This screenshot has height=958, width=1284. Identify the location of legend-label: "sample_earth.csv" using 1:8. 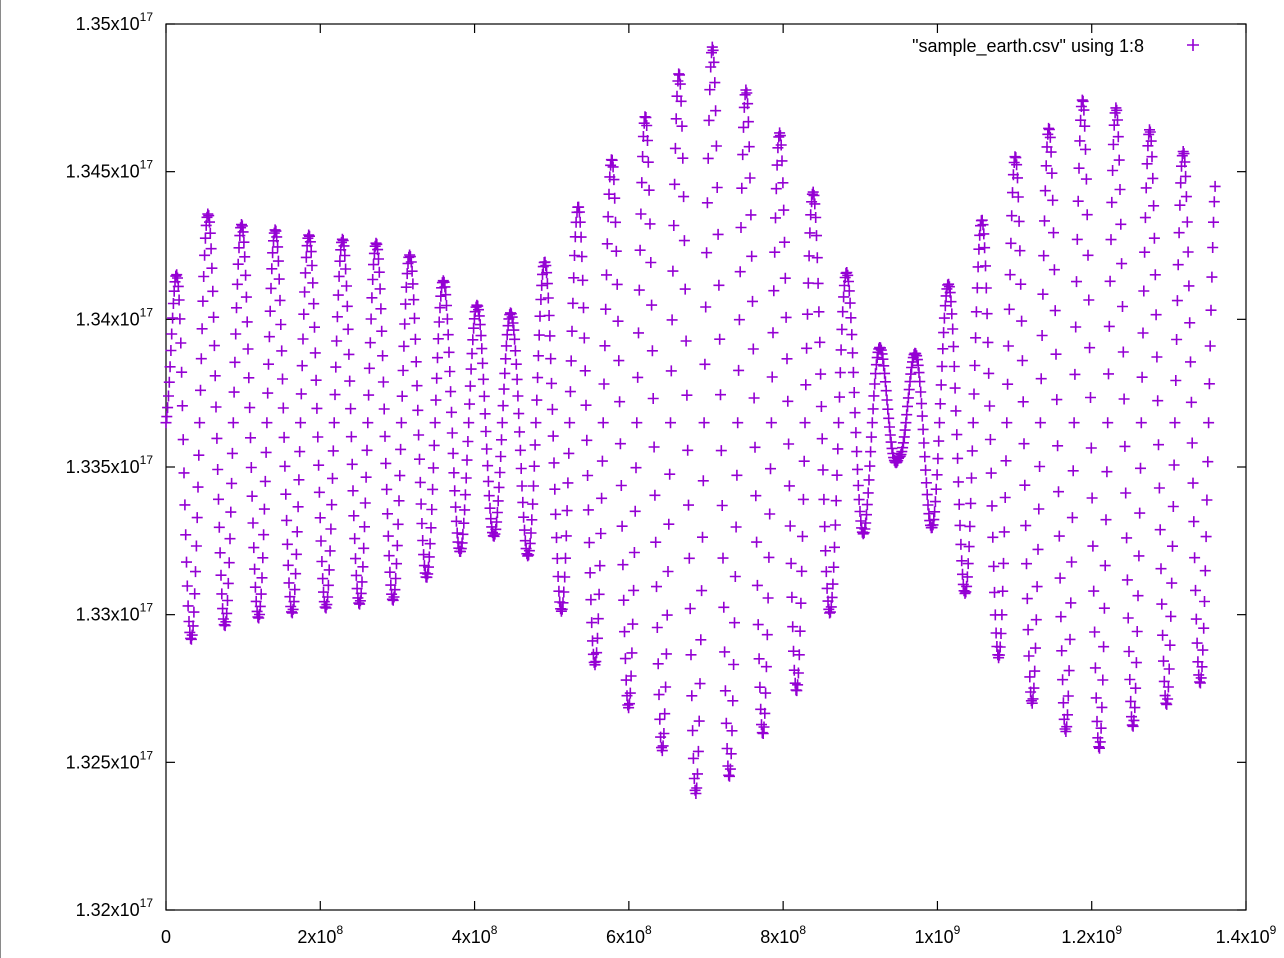
(1028, 46).